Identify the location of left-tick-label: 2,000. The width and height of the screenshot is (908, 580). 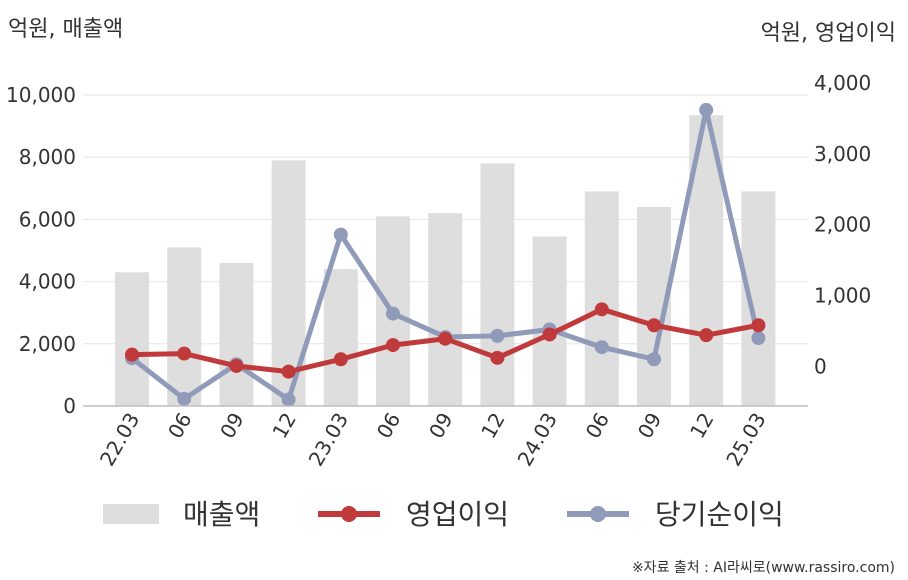
(47, 344).